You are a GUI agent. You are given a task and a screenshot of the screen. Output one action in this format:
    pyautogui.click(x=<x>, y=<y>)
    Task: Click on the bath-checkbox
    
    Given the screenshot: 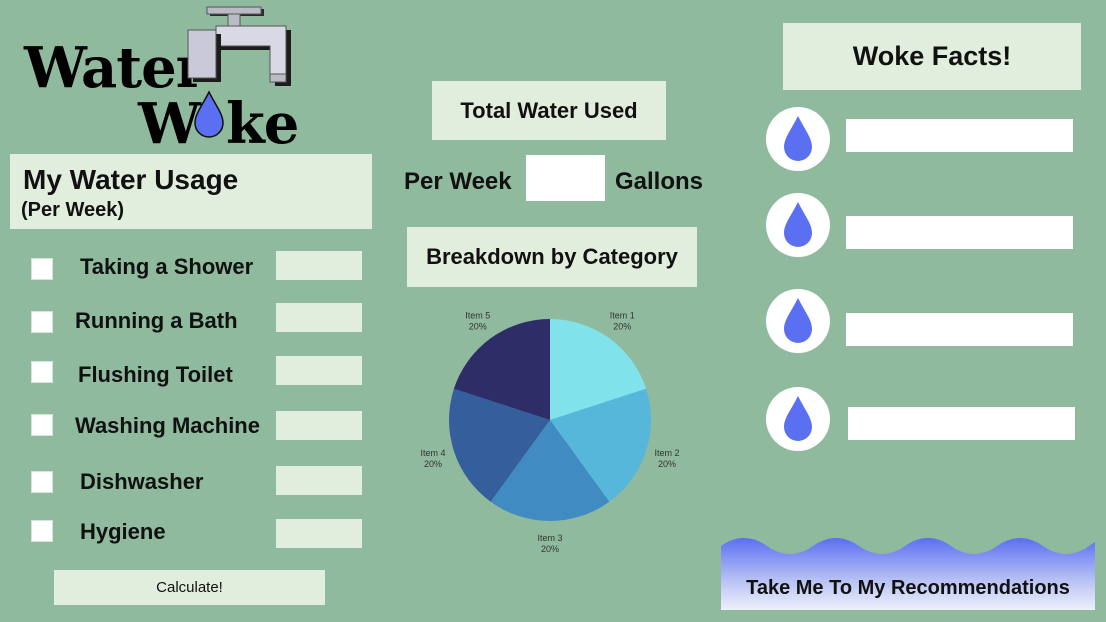 What is the action you would take?
    pyautogui.click(x=42, y=322)
    